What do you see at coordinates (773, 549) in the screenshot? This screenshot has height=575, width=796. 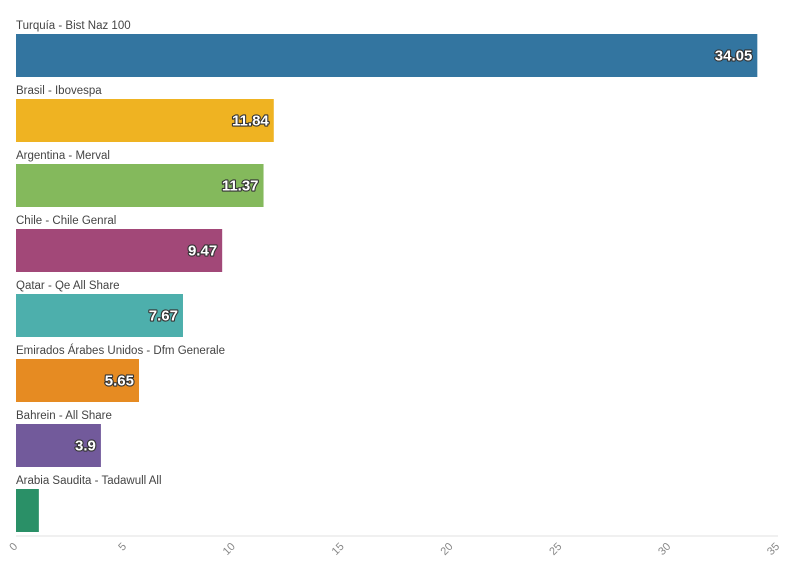 I see `x-tick-label: 35` at bounding box center [773, 549].